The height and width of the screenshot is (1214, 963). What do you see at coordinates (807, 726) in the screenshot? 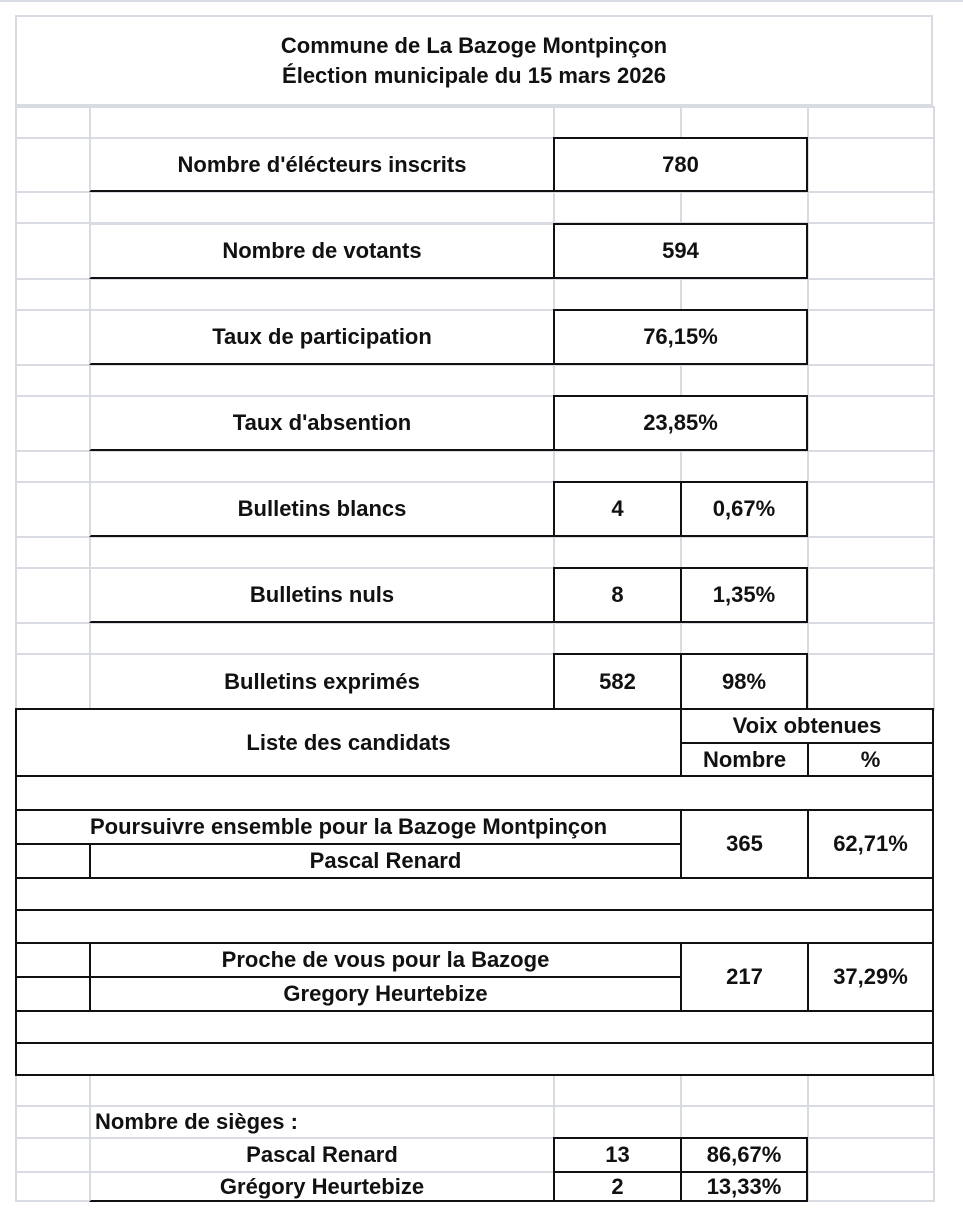
I see `header-votes: Voix obtenues` at bounding box center [807, 726].